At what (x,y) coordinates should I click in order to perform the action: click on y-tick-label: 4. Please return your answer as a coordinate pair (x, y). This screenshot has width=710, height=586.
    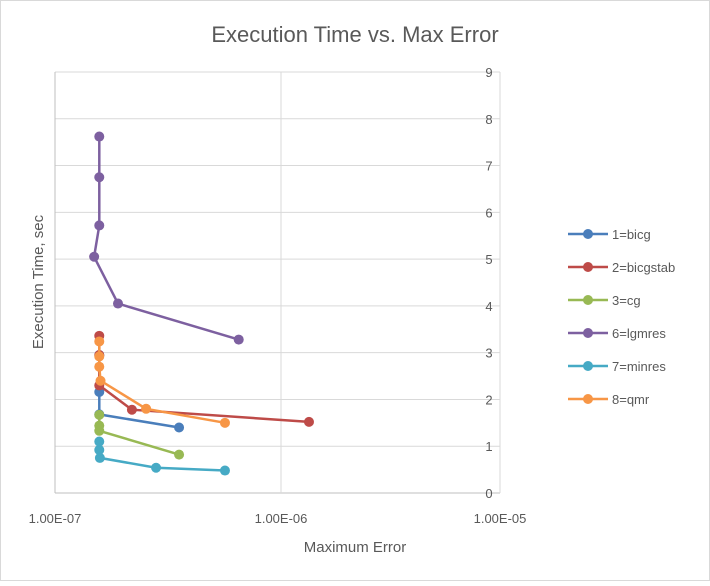
    Looking at the image, I should click on (488, 306).